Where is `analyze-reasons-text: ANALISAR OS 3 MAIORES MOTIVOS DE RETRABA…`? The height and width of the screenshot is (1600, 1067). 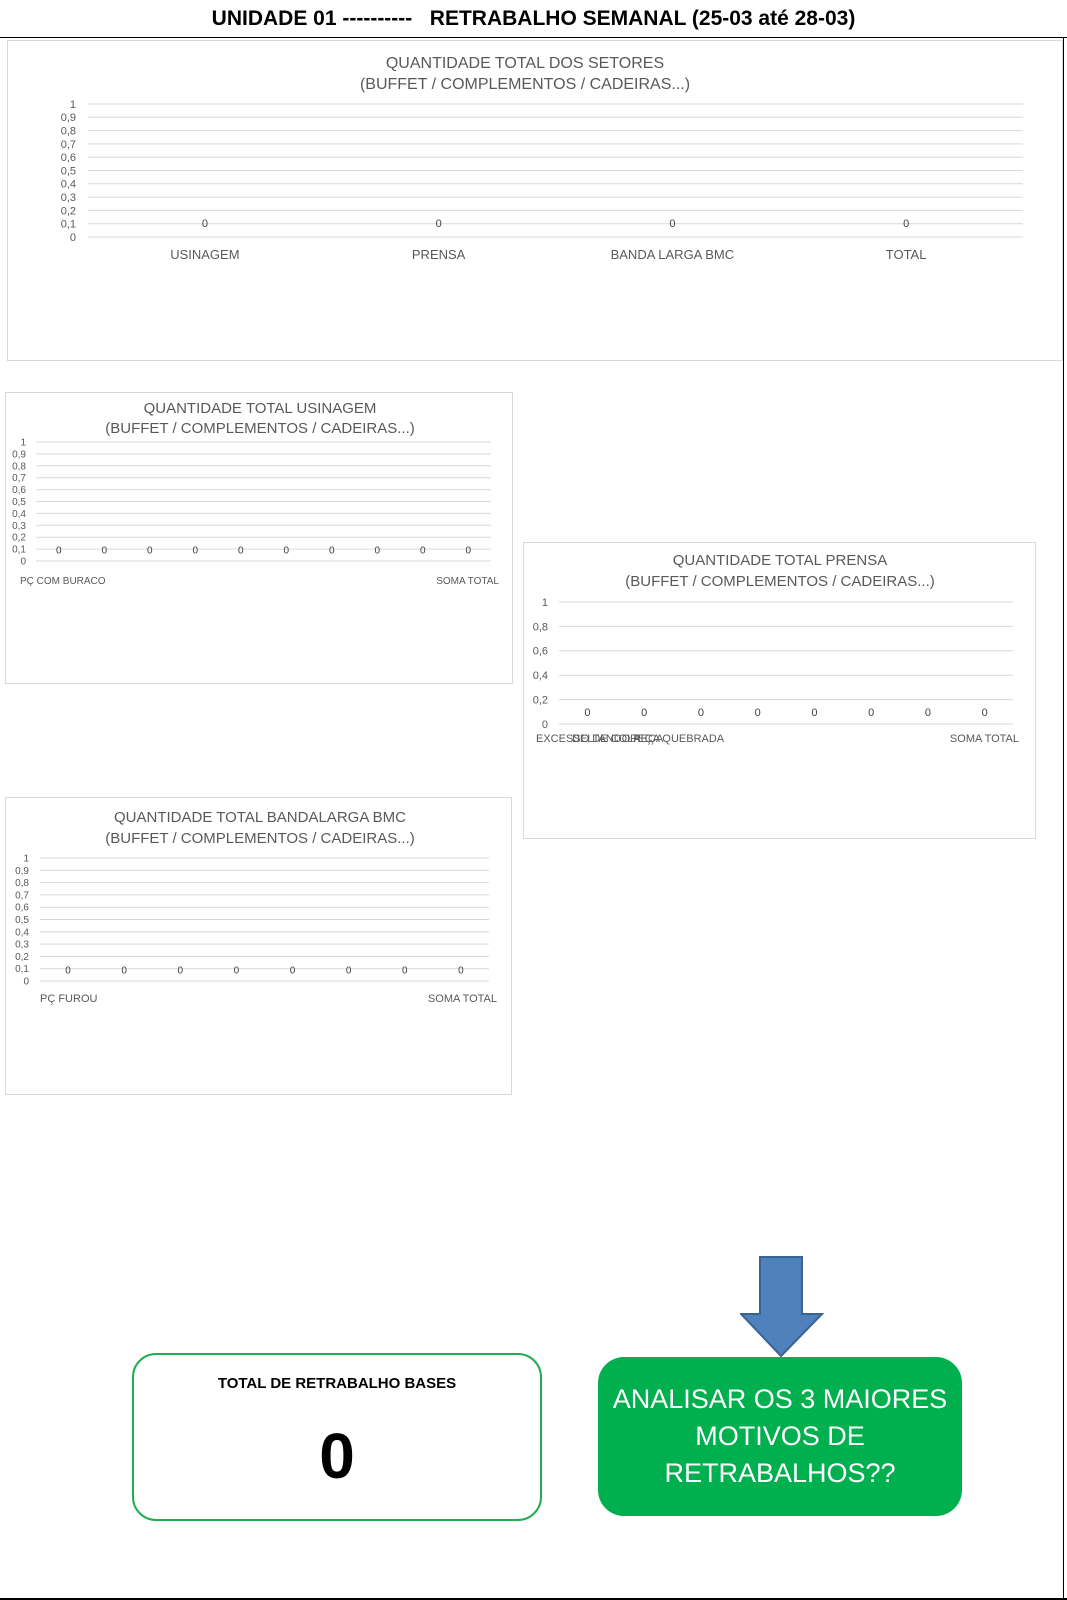
analyze-reasons-text: ANALISAR OS 3 MAIORES MOTIVOS DE RETRABA… is located at coordinates (780, 1436).